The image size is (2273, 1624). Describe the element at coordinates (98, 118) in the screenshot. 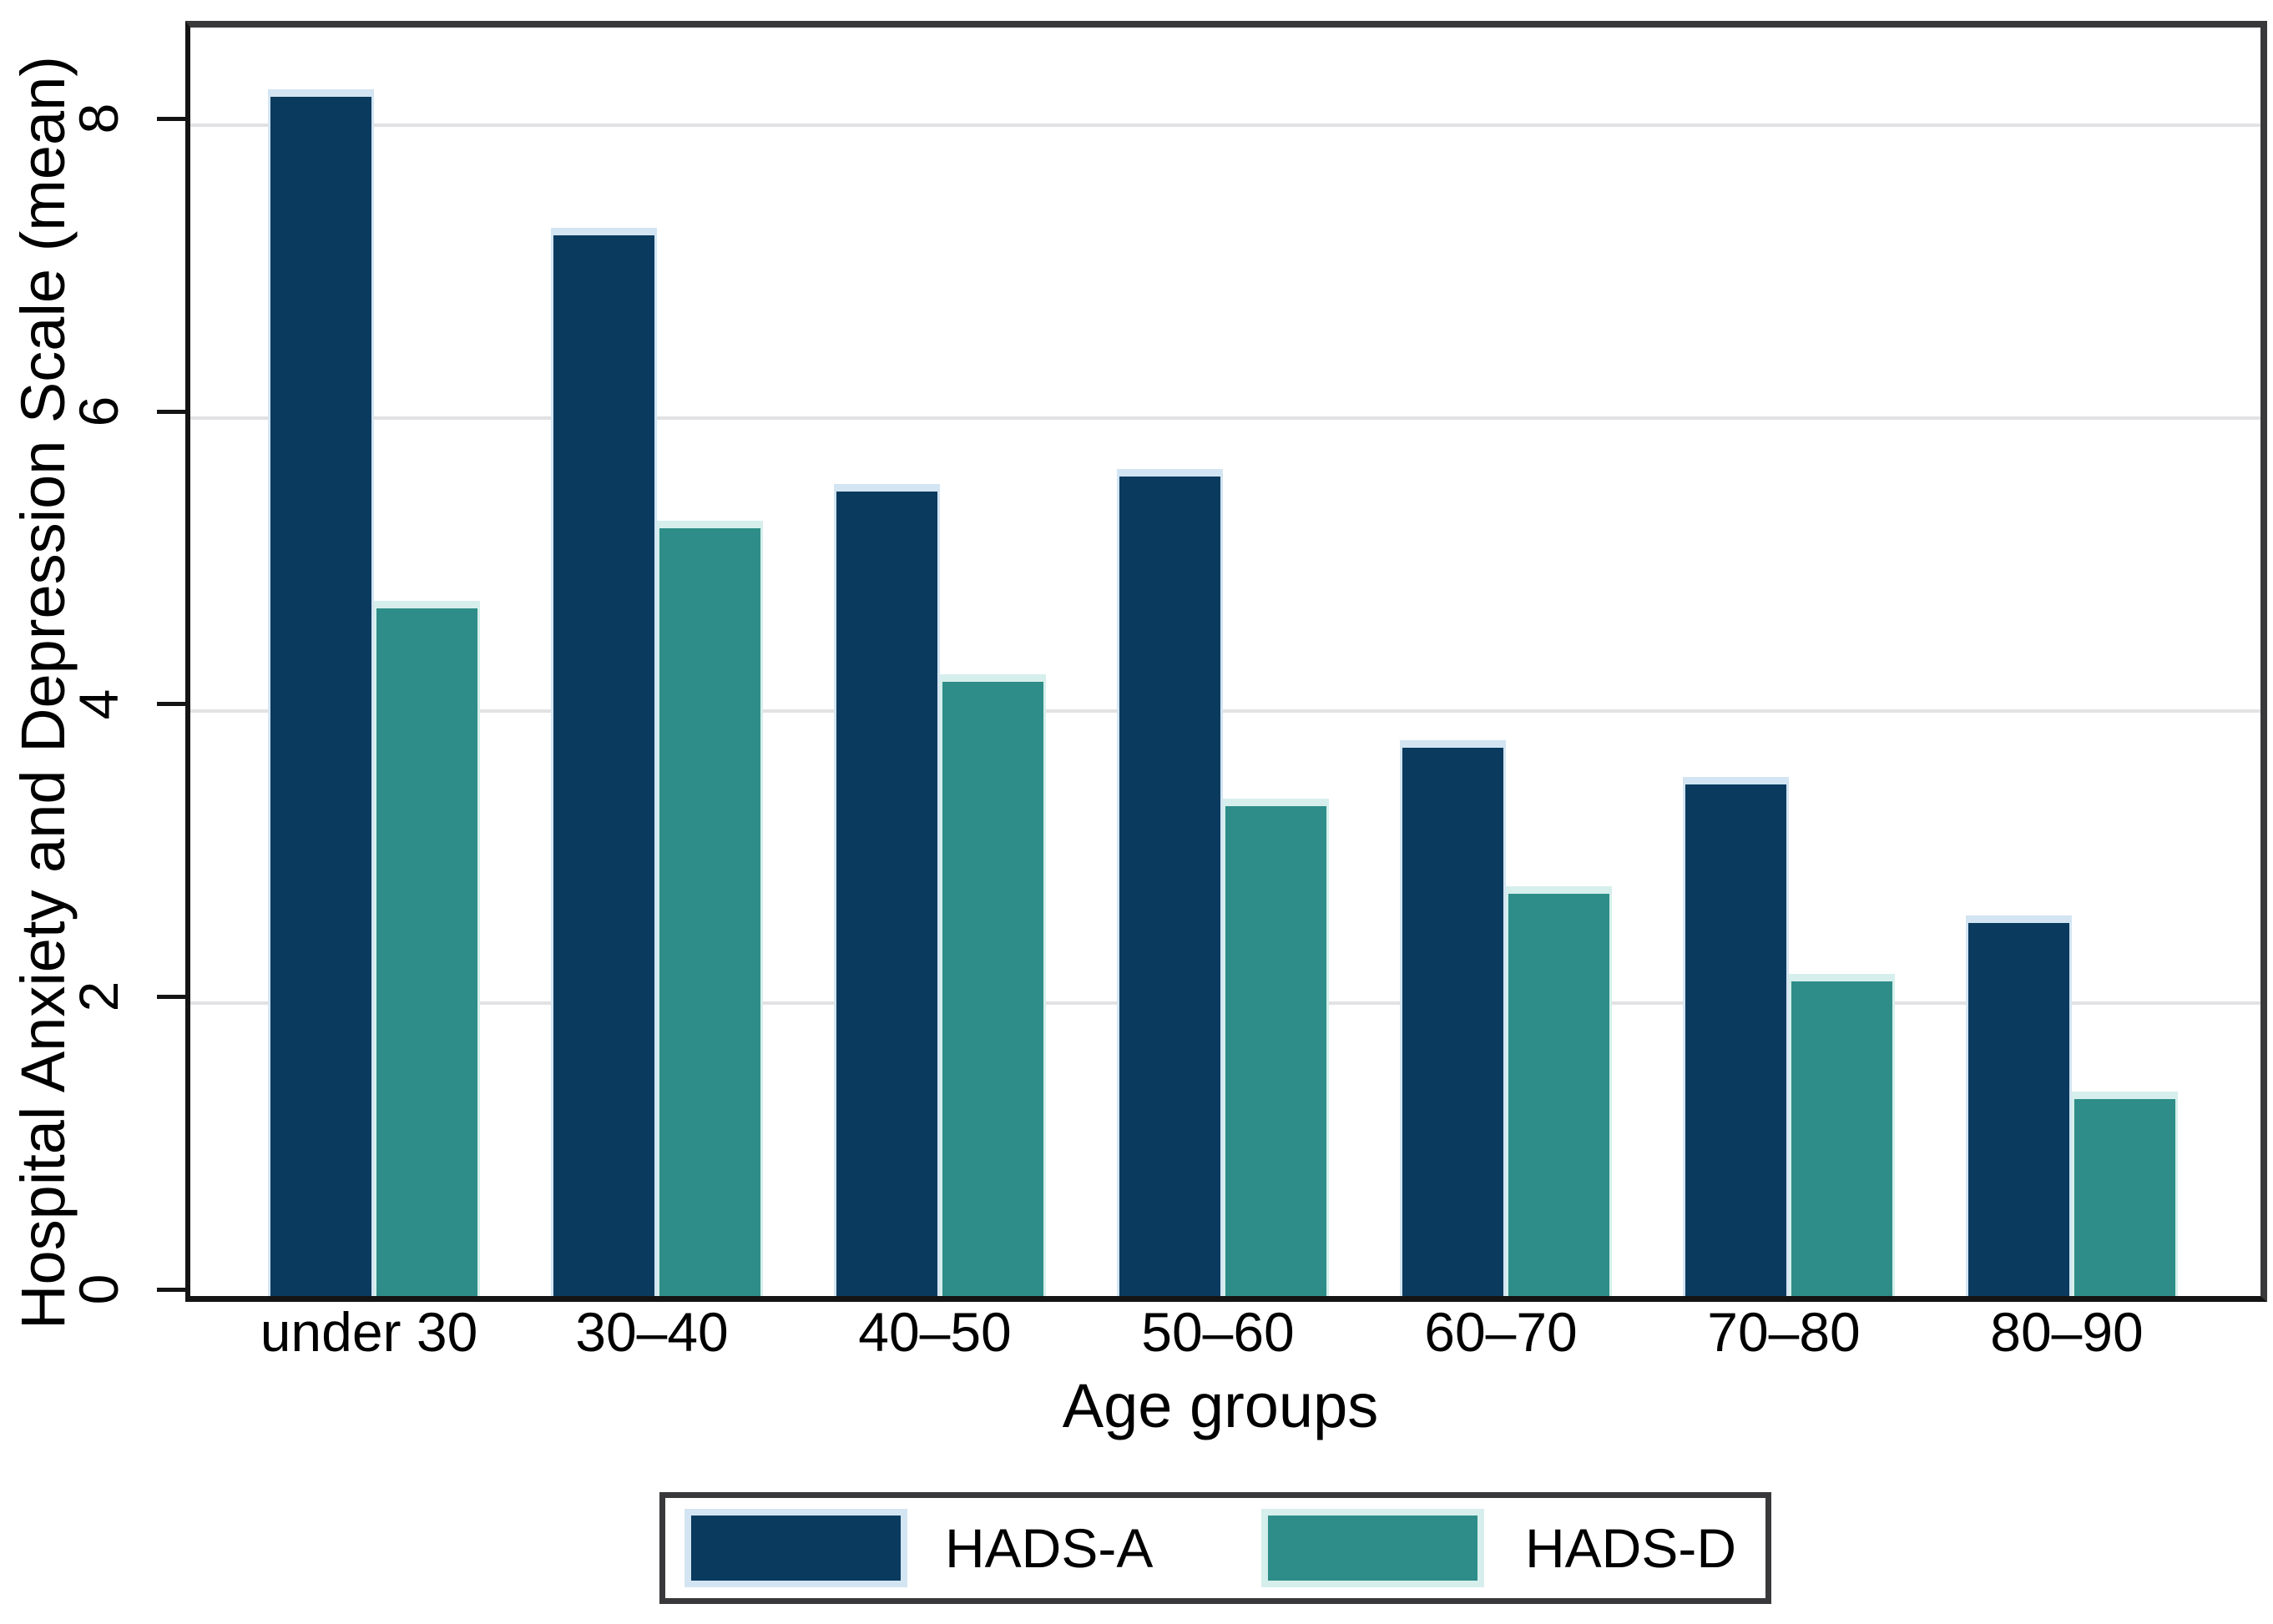

I see `y-tick-label-8: 8` at that location.